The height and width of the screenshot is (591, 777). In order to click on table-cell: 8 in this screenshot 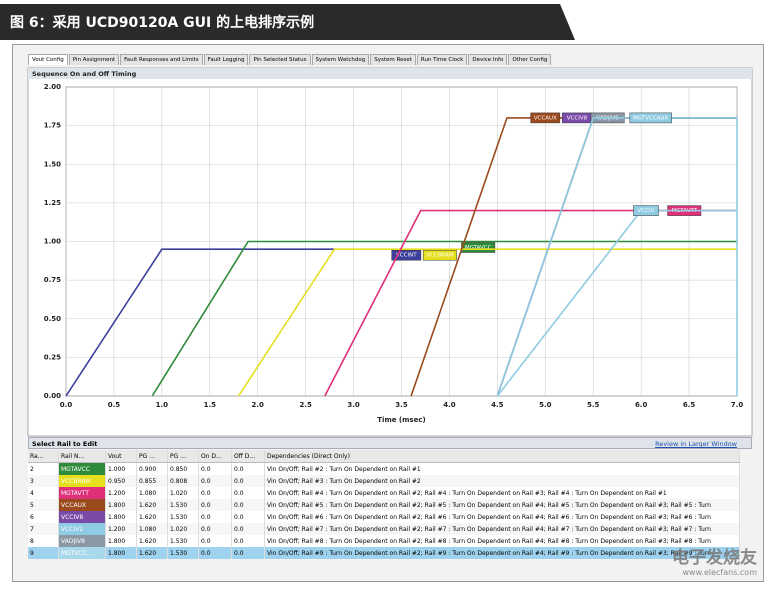, I will do `click(43, 541)`.